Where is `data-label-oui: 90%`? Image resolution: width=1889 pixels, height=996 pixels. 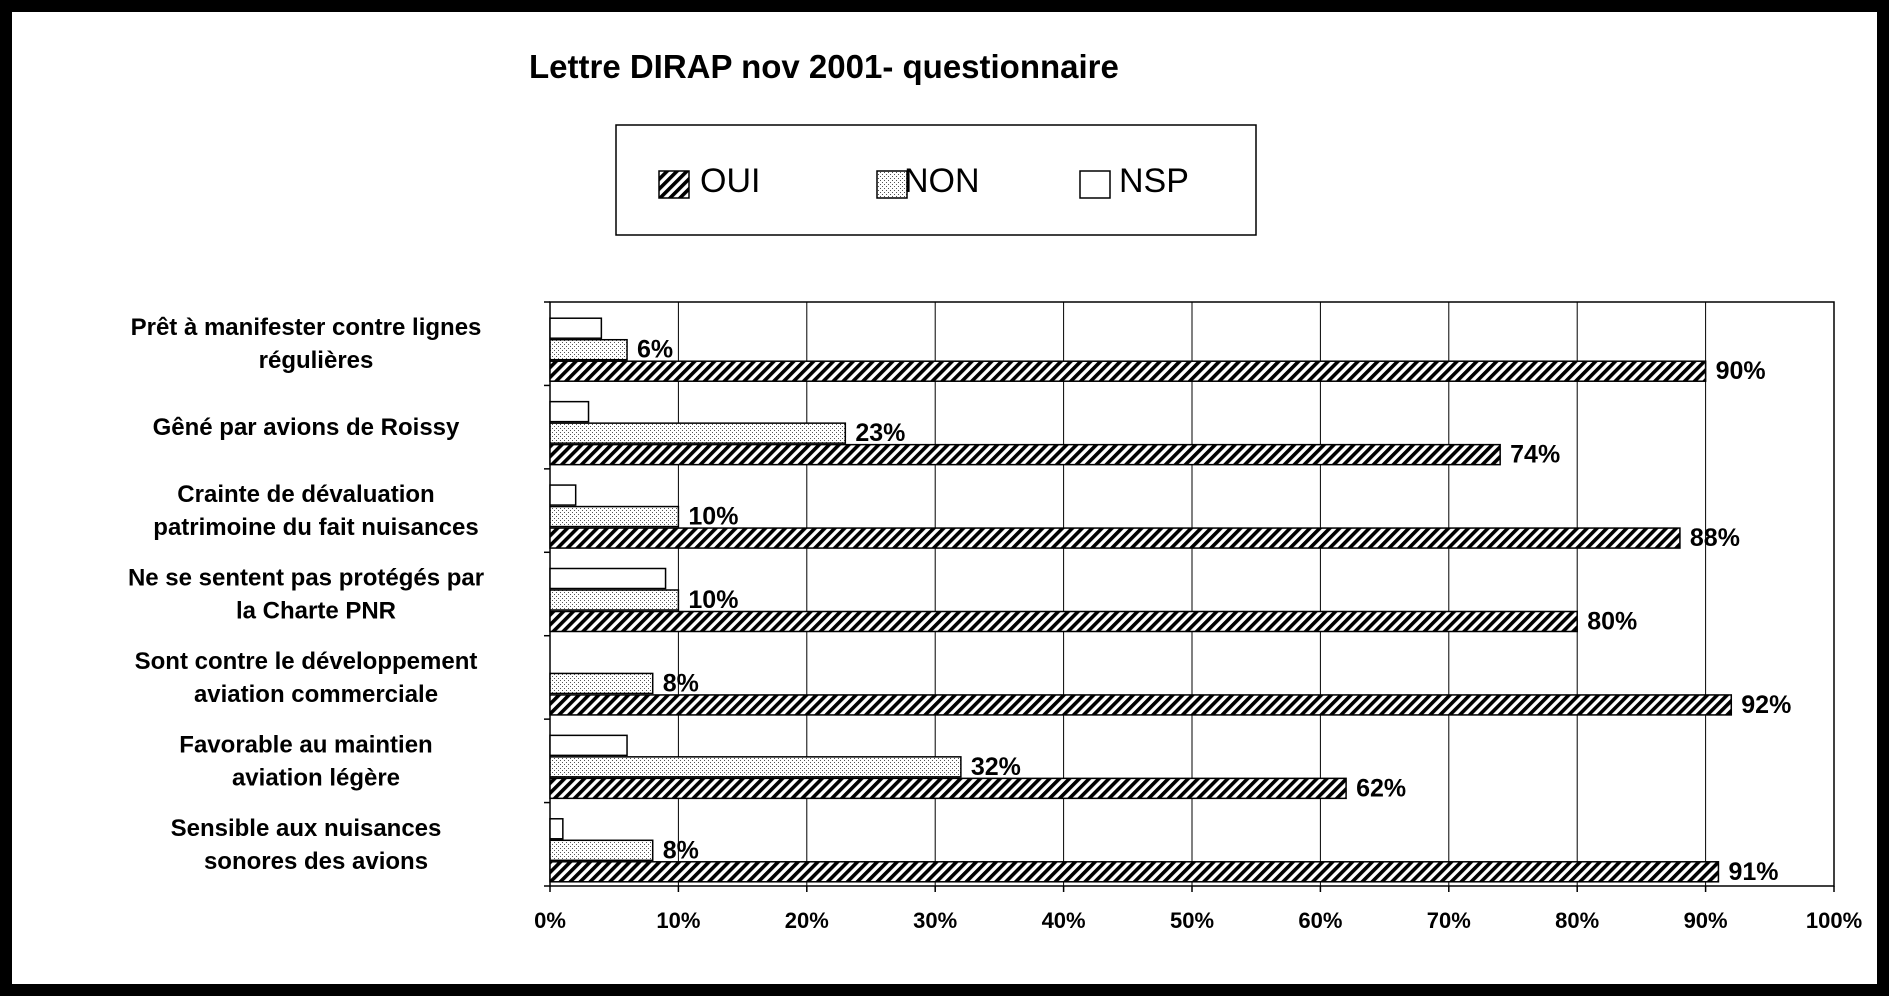
data-label-oui: 90% is located at coordinates (1741, 371).